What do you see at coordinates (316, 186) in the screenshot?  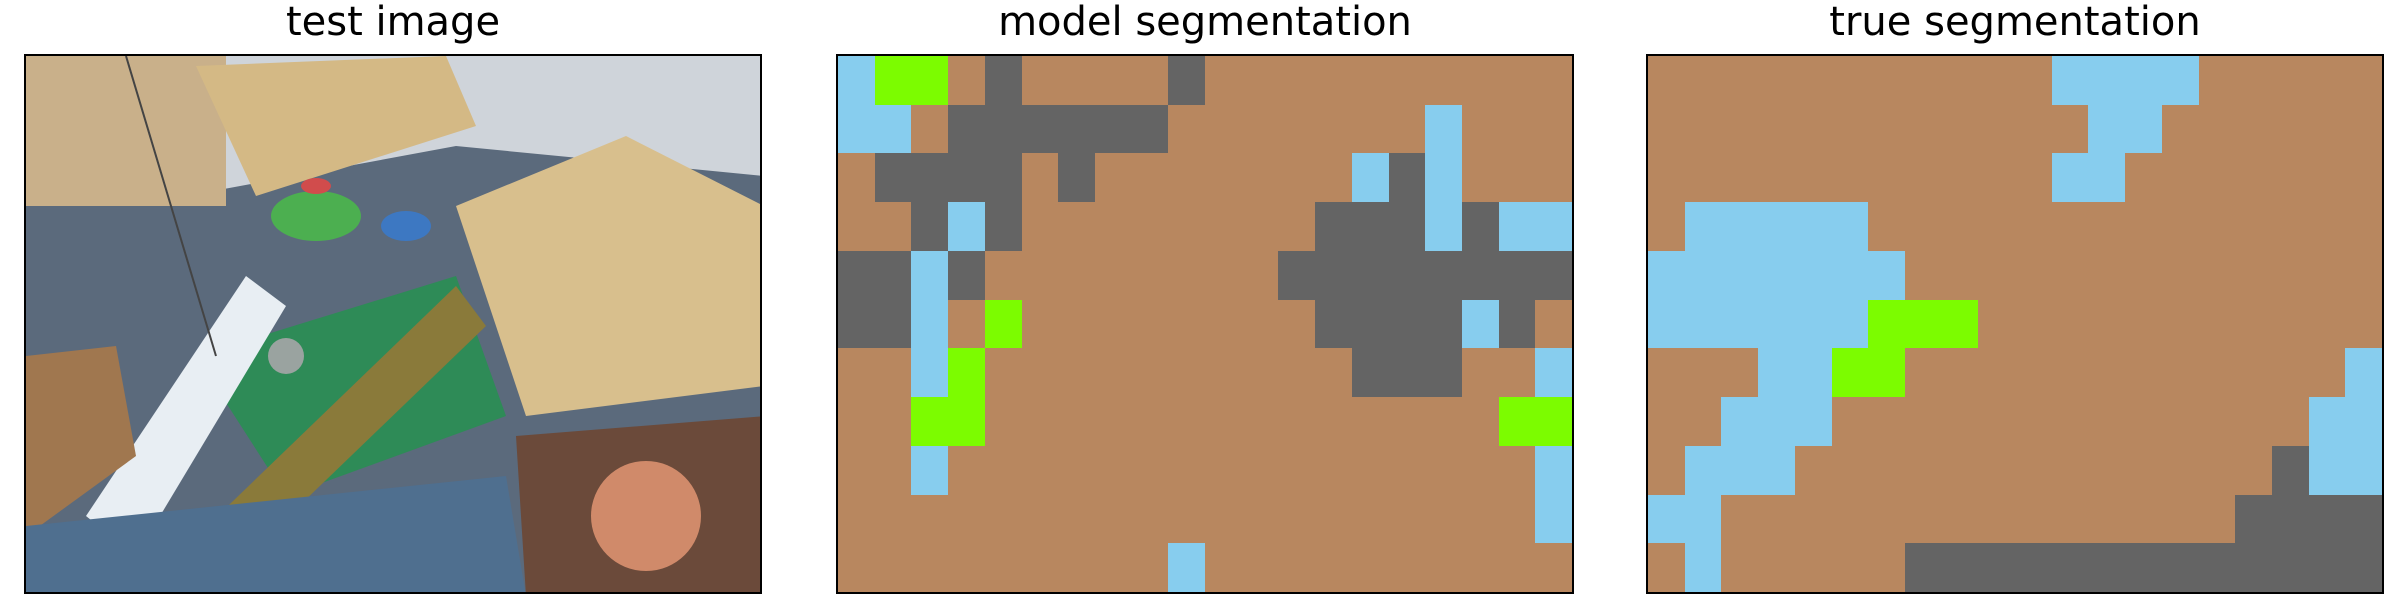 I see `photo-red-hold` at bounding box center [316, 186].